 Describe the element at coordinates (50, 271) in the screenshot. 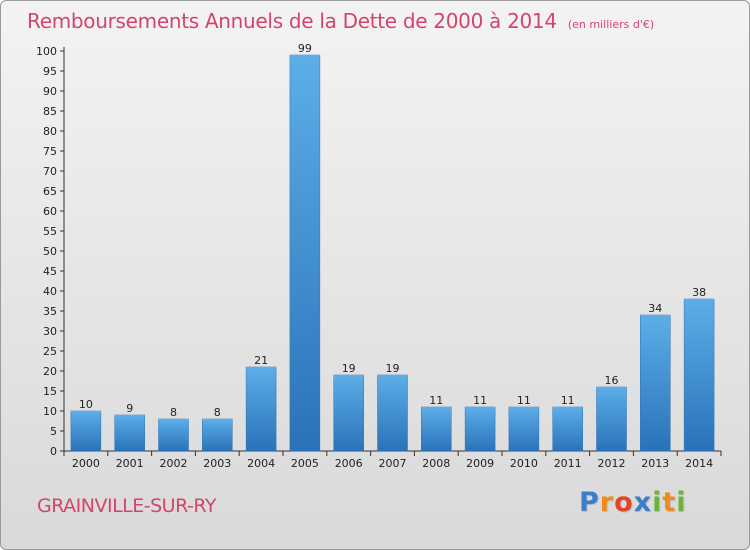

I see `y-tick-label: 45` at that location.